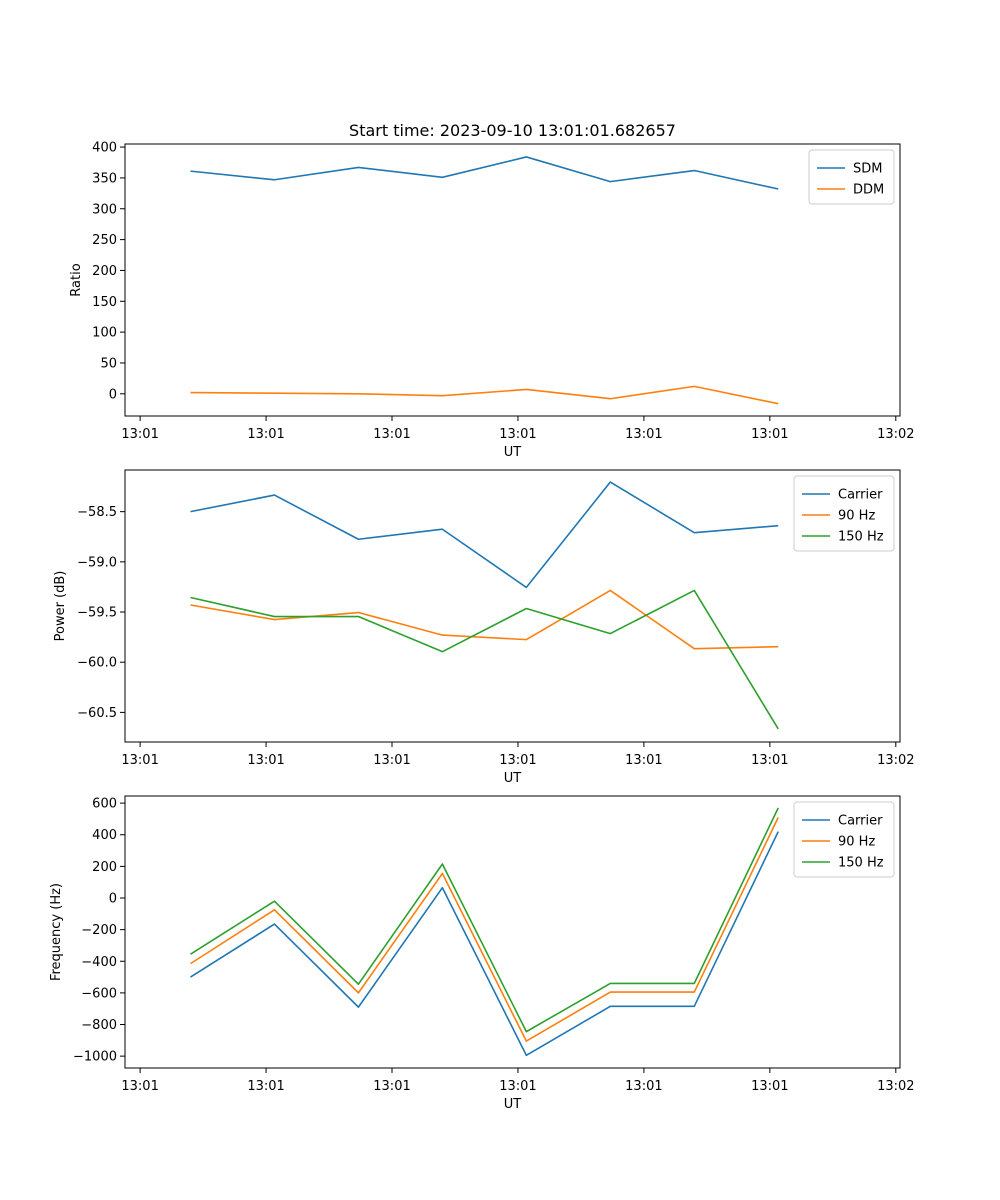 This screenshot has width=1000, height=1200. What do you see at coordinates (97, 663) in the screenshot?
I see `y-tick-label: −60.0` at bounding box center [97, 663].